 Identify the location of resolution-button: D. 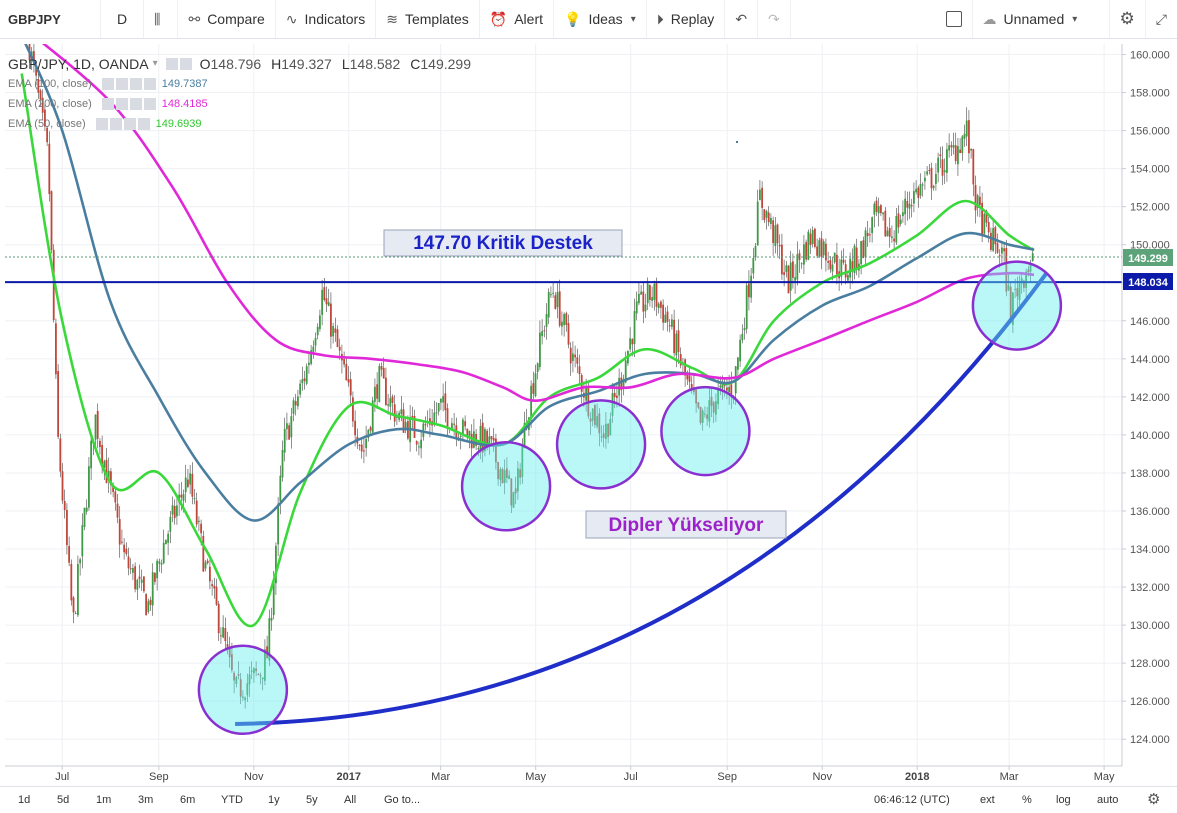
(122, 19).